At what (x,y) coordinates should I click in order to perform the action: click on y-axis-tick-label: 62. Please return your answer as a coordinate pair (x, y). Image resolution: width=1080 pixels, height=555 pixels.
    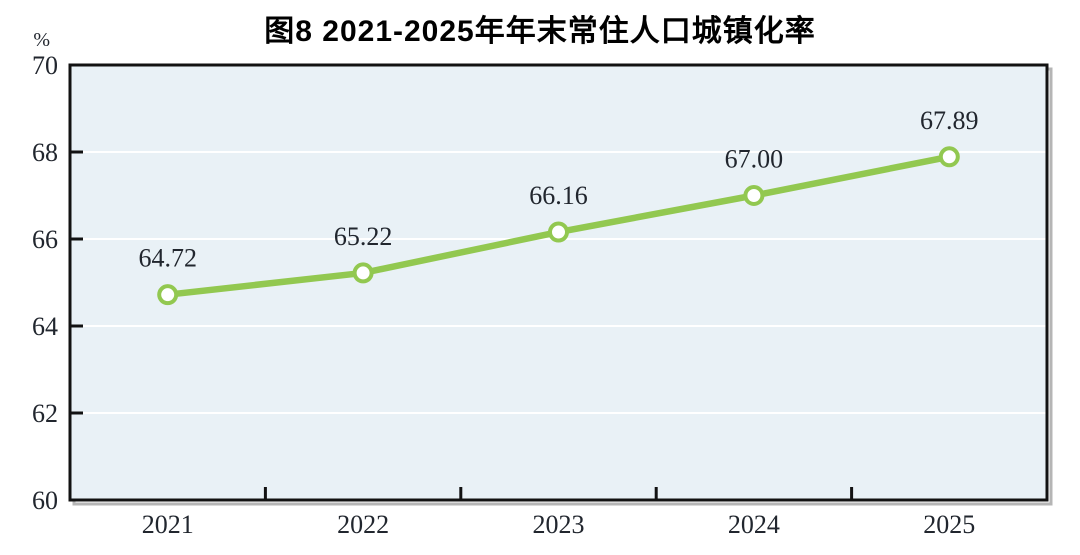
    Looking at the image, I should click on (45, 413).